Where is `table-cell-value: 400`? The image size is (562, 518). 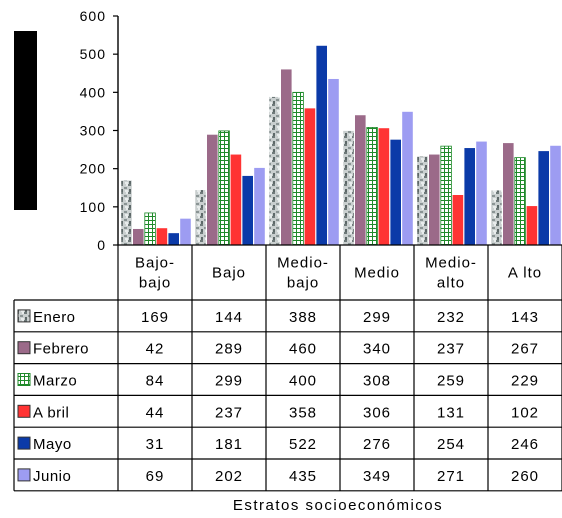
table-cell-value: 400 is located at coordinates (303, 381).